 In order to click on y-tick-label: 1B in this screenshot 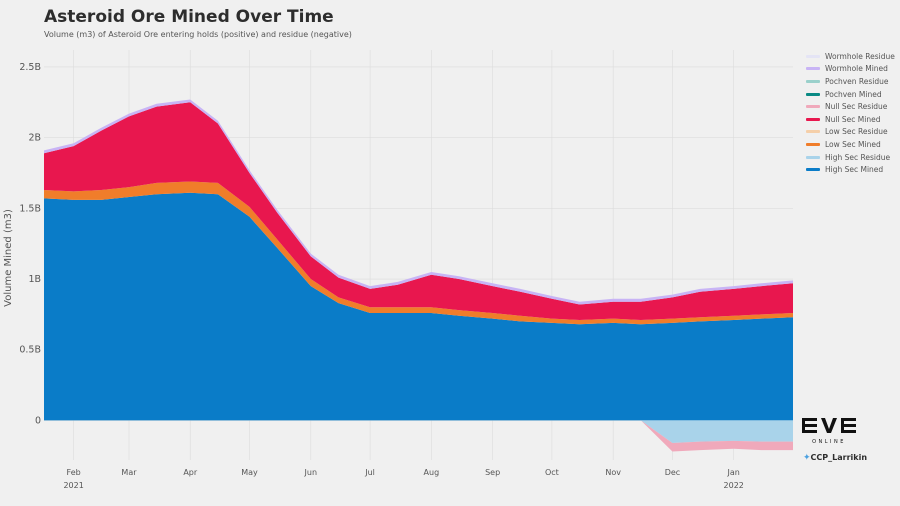, I will do `click(34, 279)`.